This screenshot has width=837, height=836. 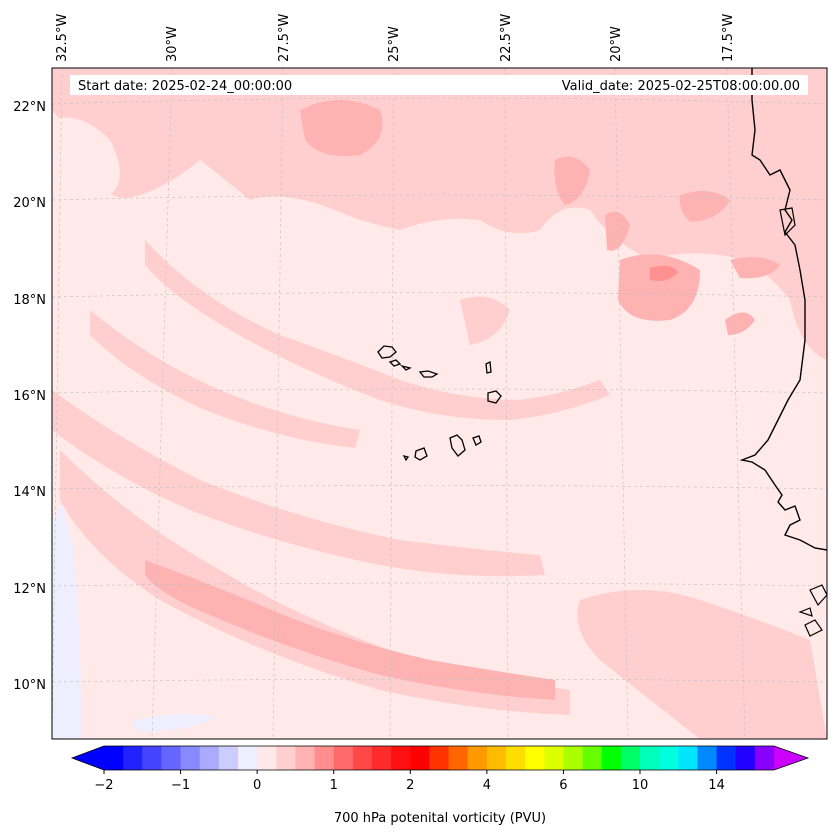 What do you see at coordinates (29, 107) in the screenshot?
I see `lat-label: 22°N` at bounding box center [29, 107].